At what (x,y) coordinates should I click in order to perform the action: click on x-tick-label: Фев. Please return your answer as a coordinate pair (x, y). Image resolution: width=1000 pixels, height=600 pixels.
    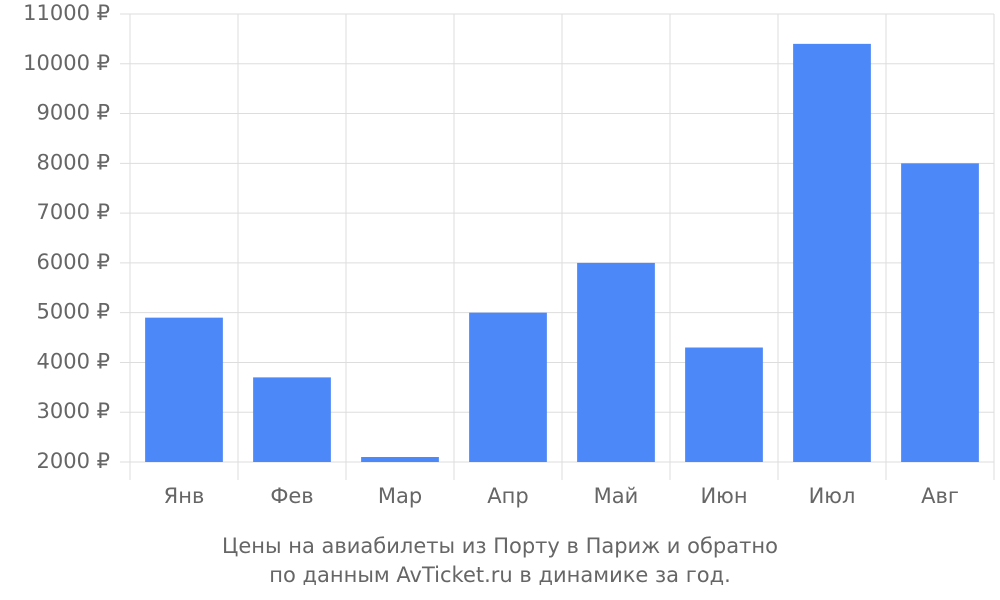
    Looking at the image, I should click on (291, 496).